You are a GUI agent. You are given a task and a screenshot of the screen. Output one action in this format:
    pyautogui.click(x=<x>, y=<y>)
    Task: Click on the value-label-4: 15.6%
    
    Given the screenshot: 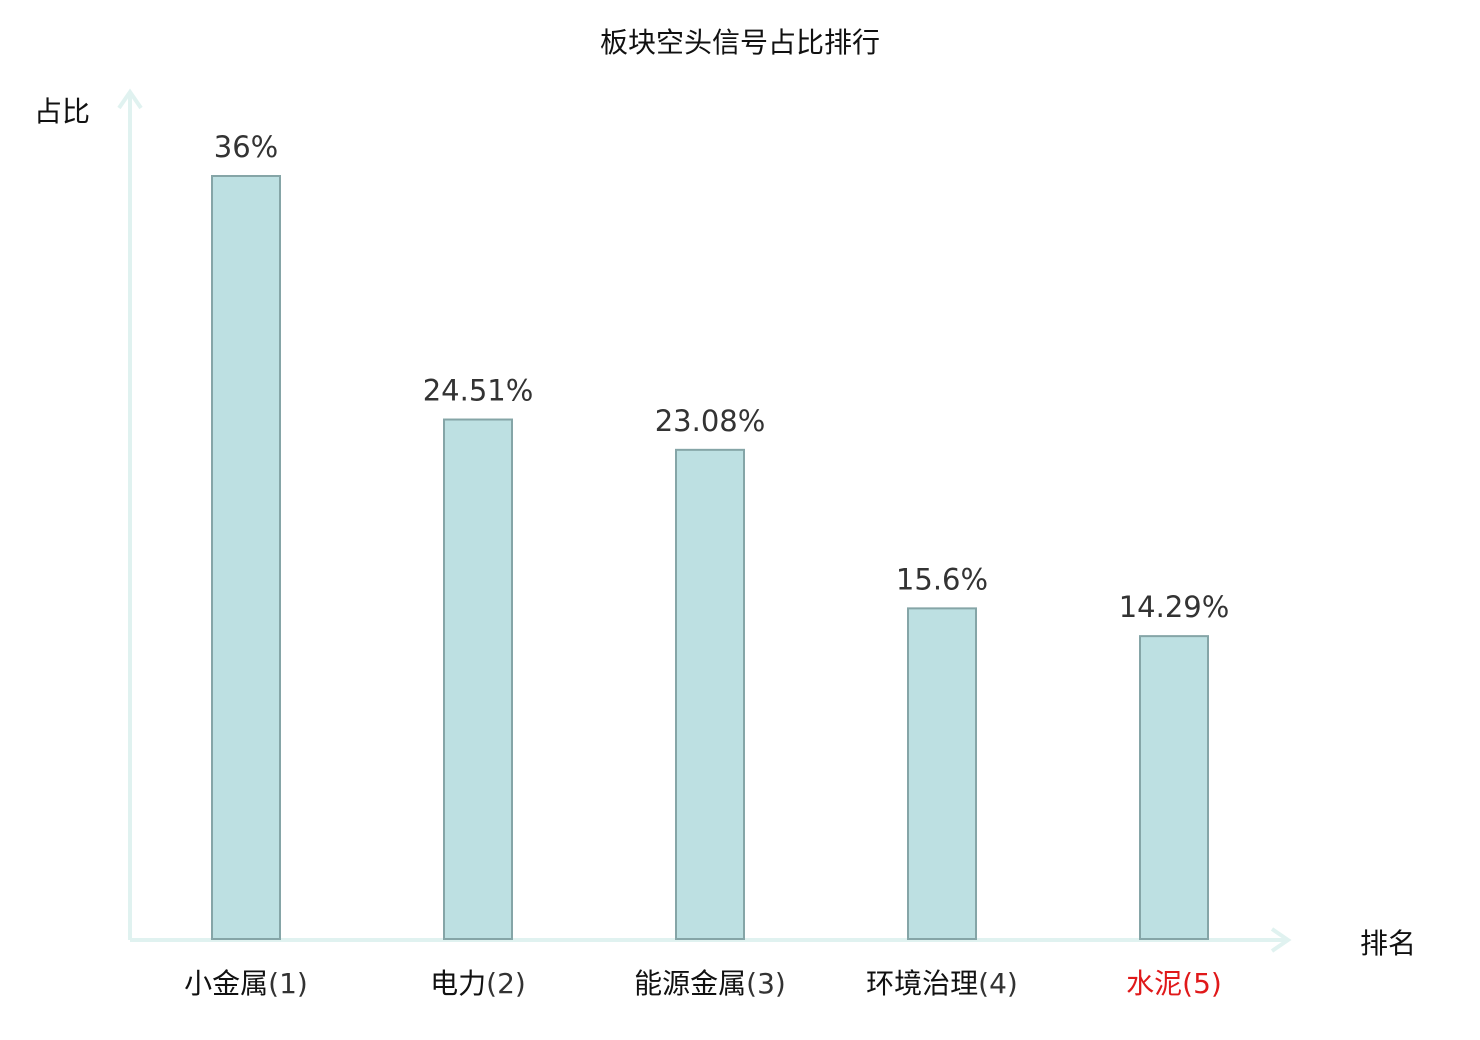 What is the action you would take?
    pyautogui.click(x=942, y=579)
    